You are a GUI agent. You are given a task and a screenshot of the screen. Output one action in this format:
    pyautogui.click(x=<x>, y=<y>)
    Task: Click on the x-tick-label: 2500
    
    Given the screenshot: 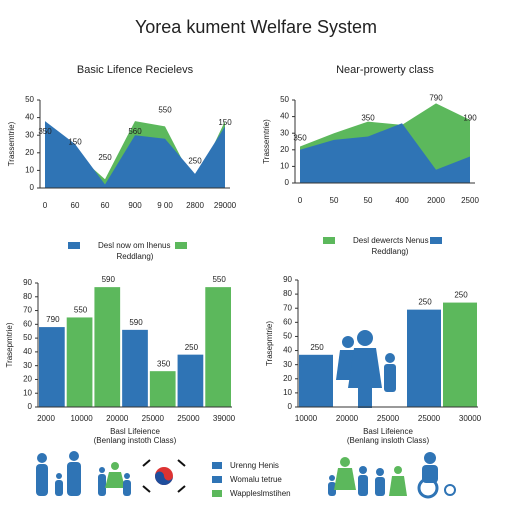 What is the action you would take?
    pyautogui.click(x=470, y=200)
    